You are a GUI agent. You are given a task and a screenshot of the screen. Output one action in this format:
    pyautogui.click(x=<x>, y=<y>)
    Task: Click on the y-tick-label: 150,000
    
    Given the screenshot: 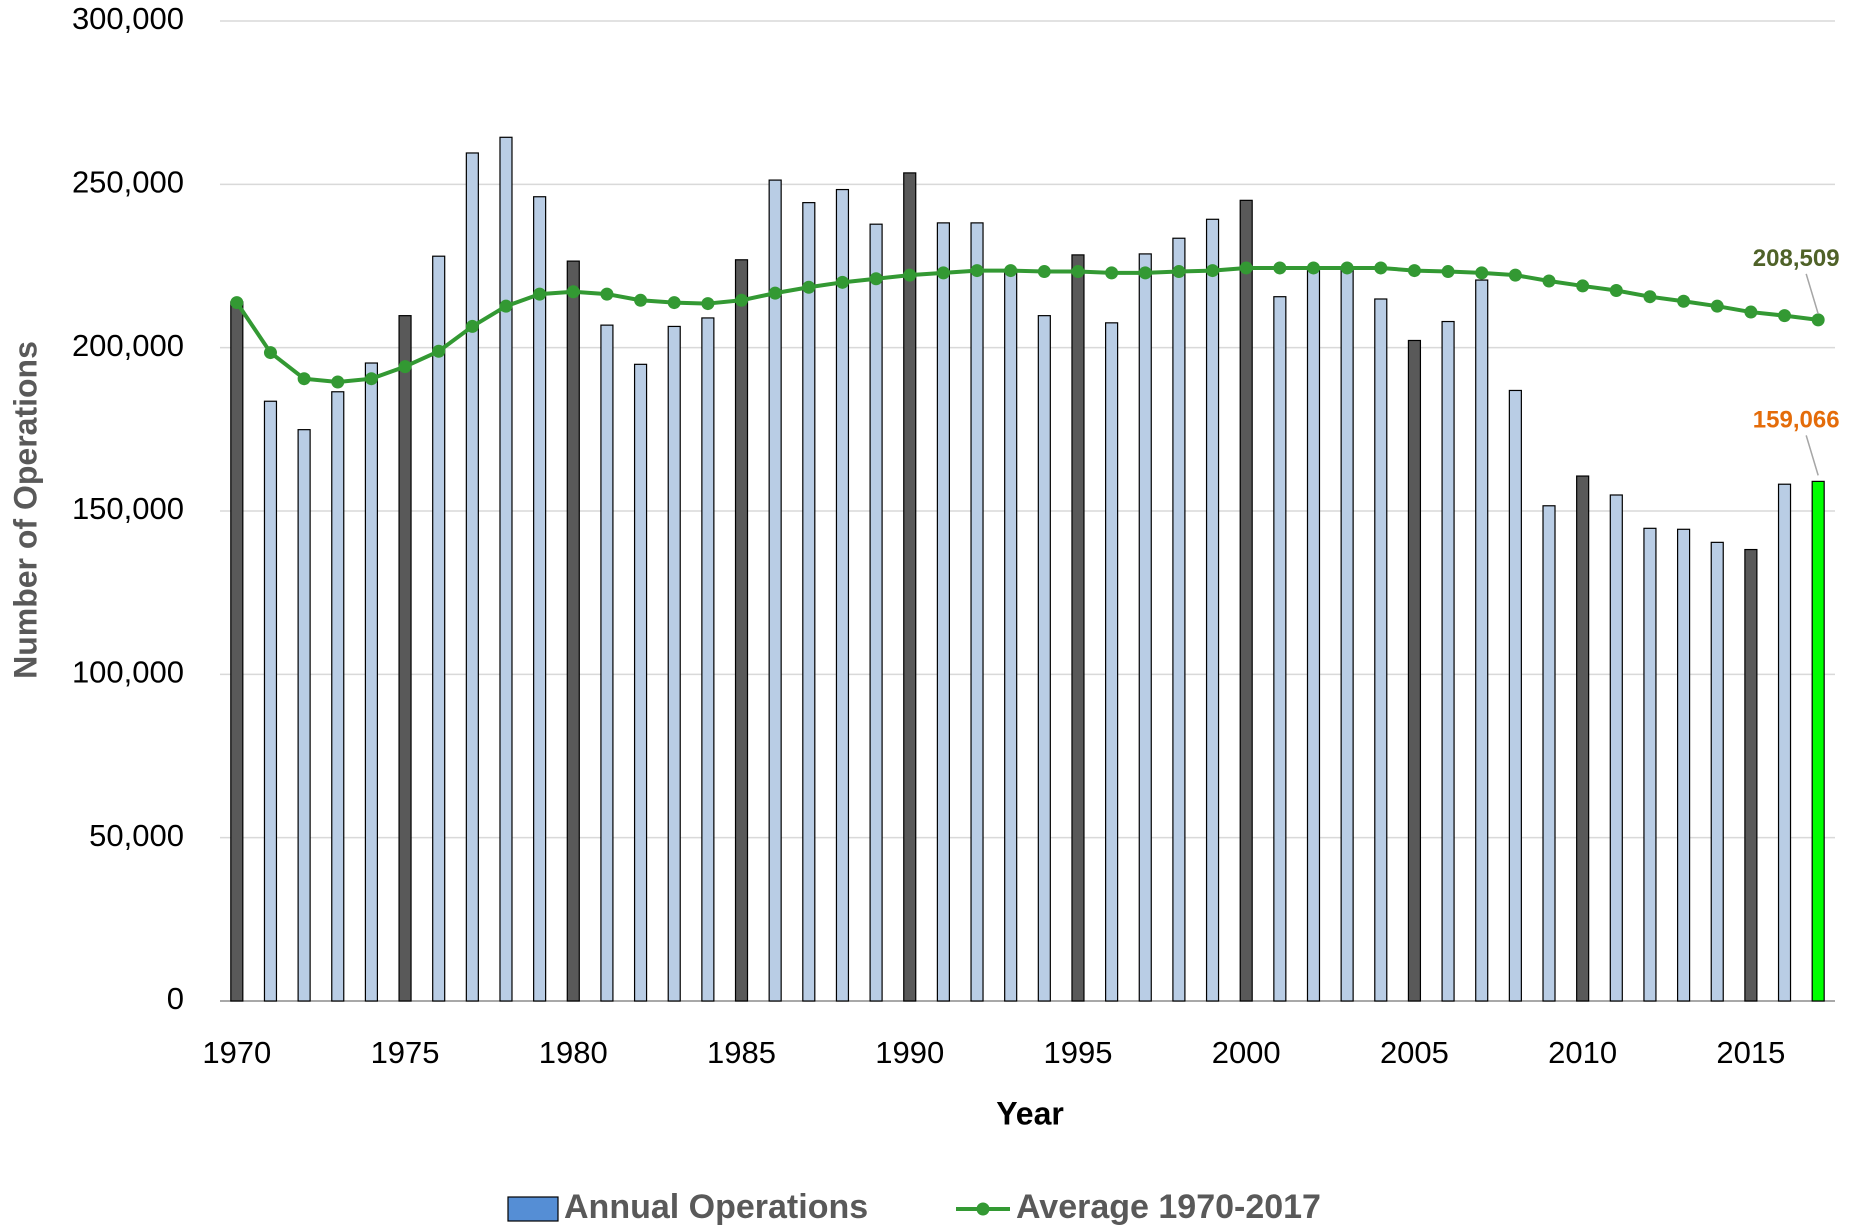 What is the action you would take?
    pyautogui.click(x=128, y=508)
    